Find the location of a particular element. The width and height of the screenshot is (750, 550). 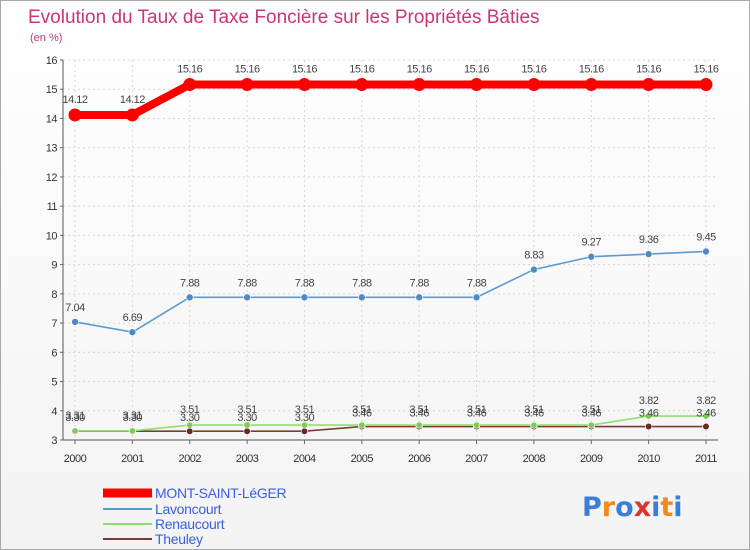

x-tick-label: 2001 is located at coordinates (132, 459).